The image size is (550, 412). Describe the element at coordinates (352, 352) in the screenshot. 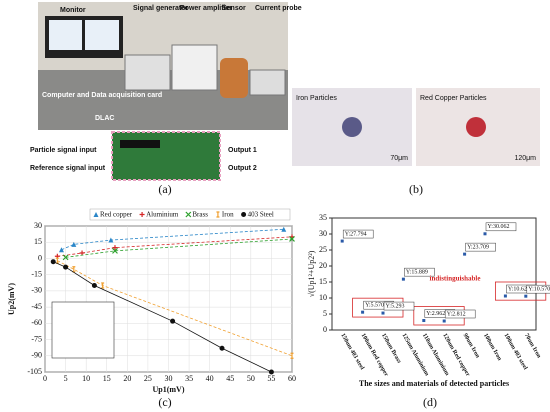

I see `x-tick-label: 150um 403 steel` at that location.